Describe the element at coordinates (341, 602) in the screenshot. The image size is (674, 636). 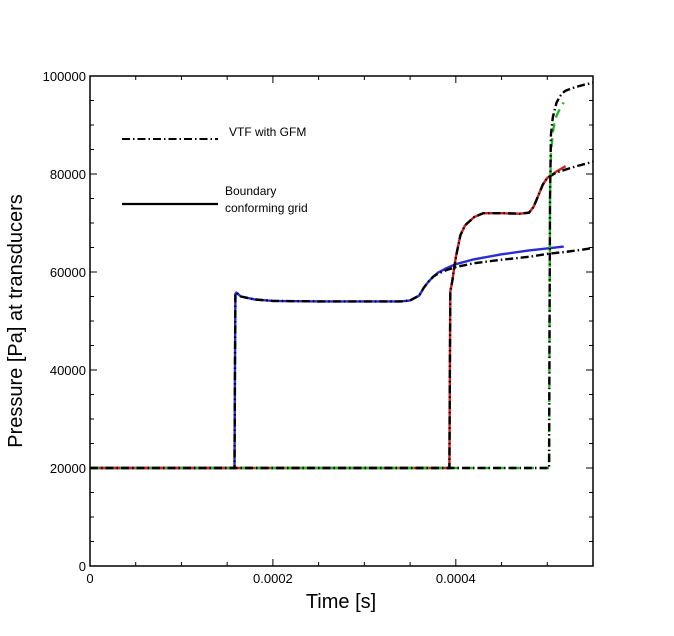
I see `x-axis-title: Time [s]` at that location.